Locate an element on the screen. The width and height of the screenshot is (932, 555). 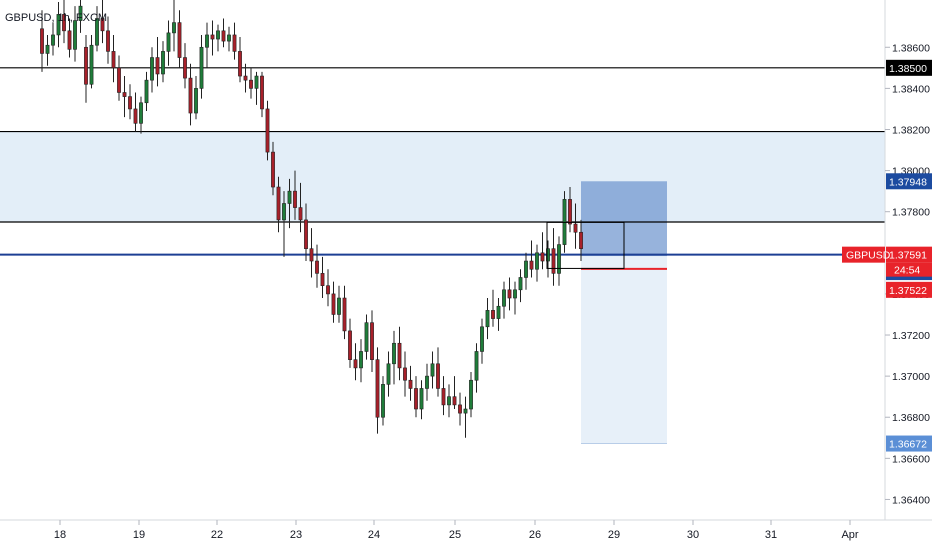
price-label-text: 1.37522 is located at coordinates (908, 291).